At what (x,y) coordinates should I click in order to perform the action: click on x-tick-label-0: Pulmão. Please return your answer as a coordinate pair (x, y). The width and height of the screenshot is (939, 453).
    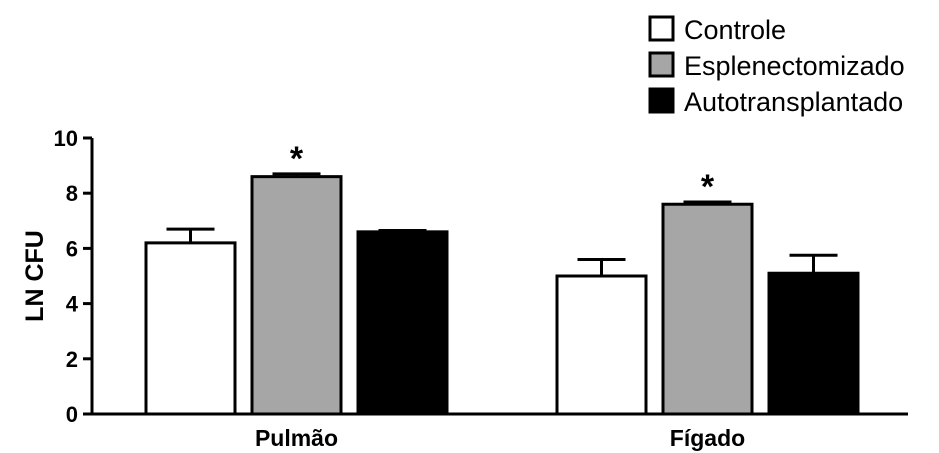
    Looking at the image, I should click on (296, 438).